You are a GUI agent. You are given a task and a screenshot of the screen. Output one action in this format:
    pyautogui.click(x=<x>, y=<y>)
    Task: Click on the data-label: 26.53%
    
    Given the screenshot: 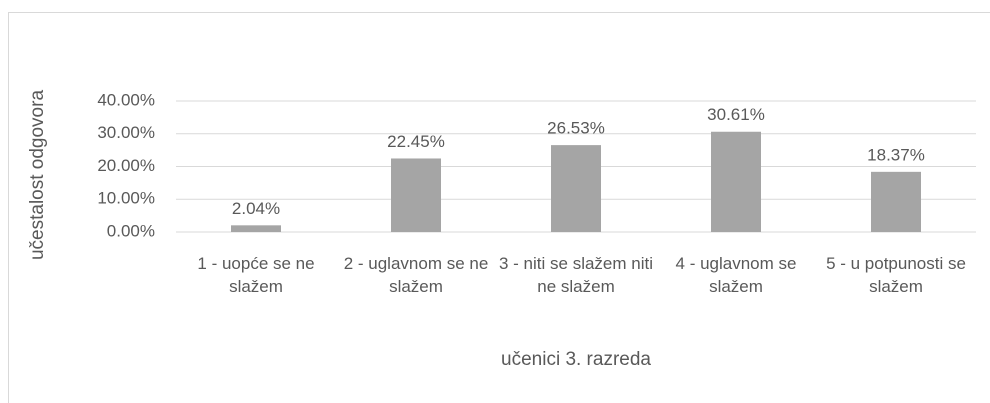 What is the action you would take?
    pyautogui.click(x=576, y=128)
    